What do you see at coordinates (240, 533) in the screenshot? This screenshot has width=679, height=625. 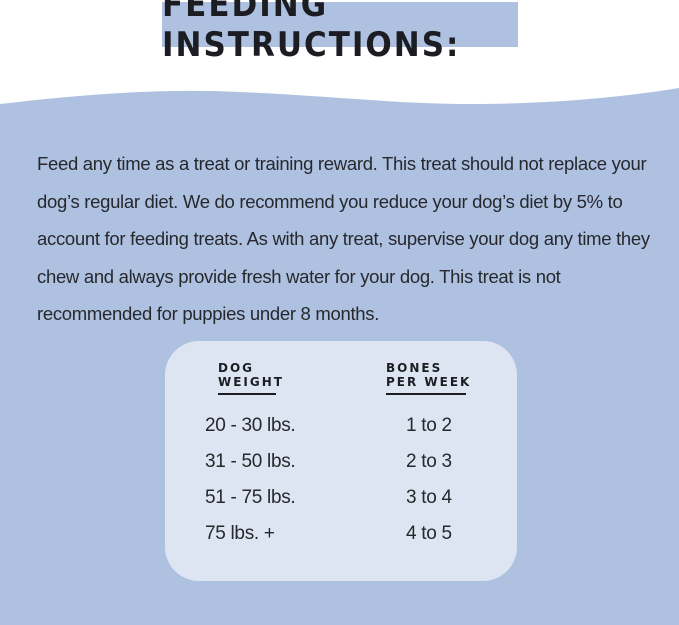 I see `weight-cell: 75 lbs. +` at bounding box center [240, 533].